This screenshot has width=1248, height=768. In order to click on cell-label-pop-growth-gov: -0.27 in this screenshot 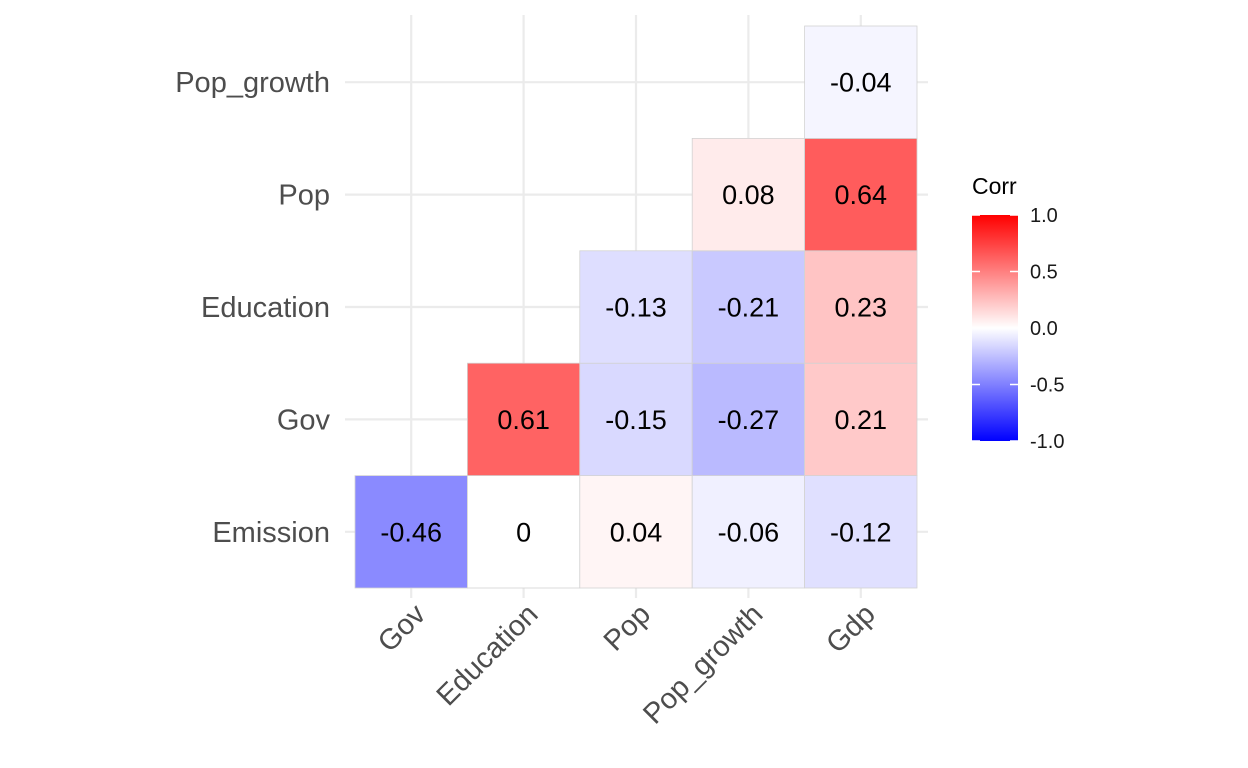, I will do `click(749, 420)`.